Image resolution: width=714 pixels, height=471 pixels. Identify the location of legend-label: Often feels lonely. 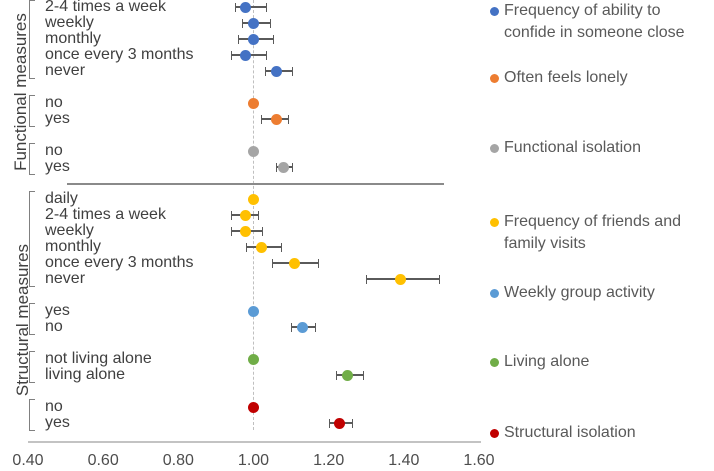
(566, 77).